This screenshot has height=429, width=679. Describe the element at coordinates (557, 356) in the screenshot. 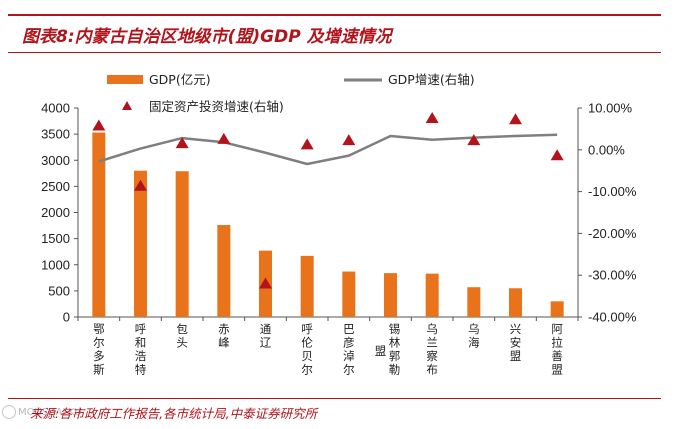

I see `category-label-char: 善` at that location.